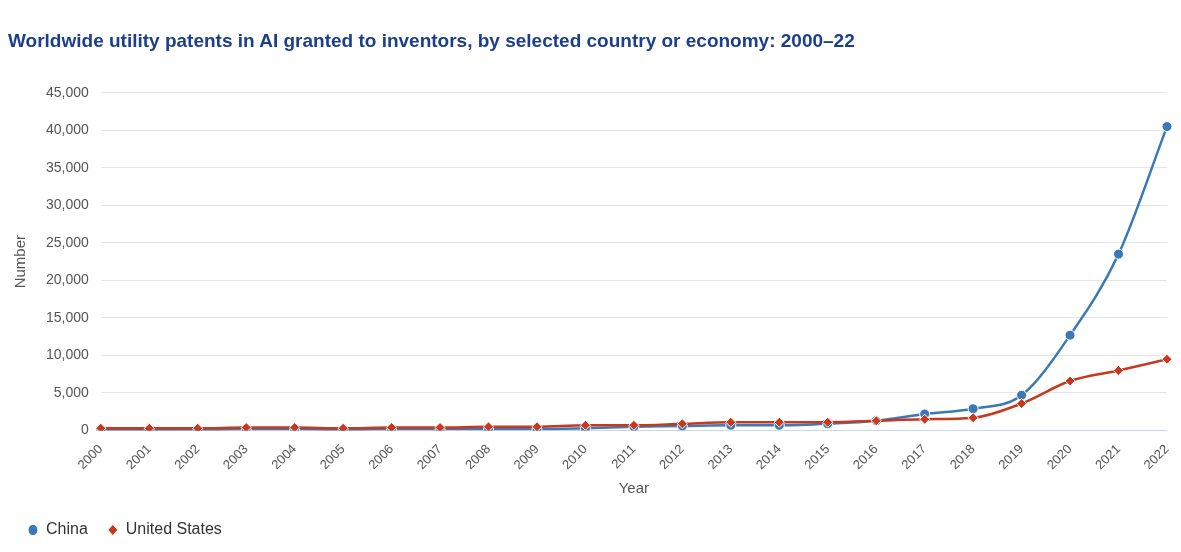  I want to click on y-axis-title: Number, so click(20, 261).